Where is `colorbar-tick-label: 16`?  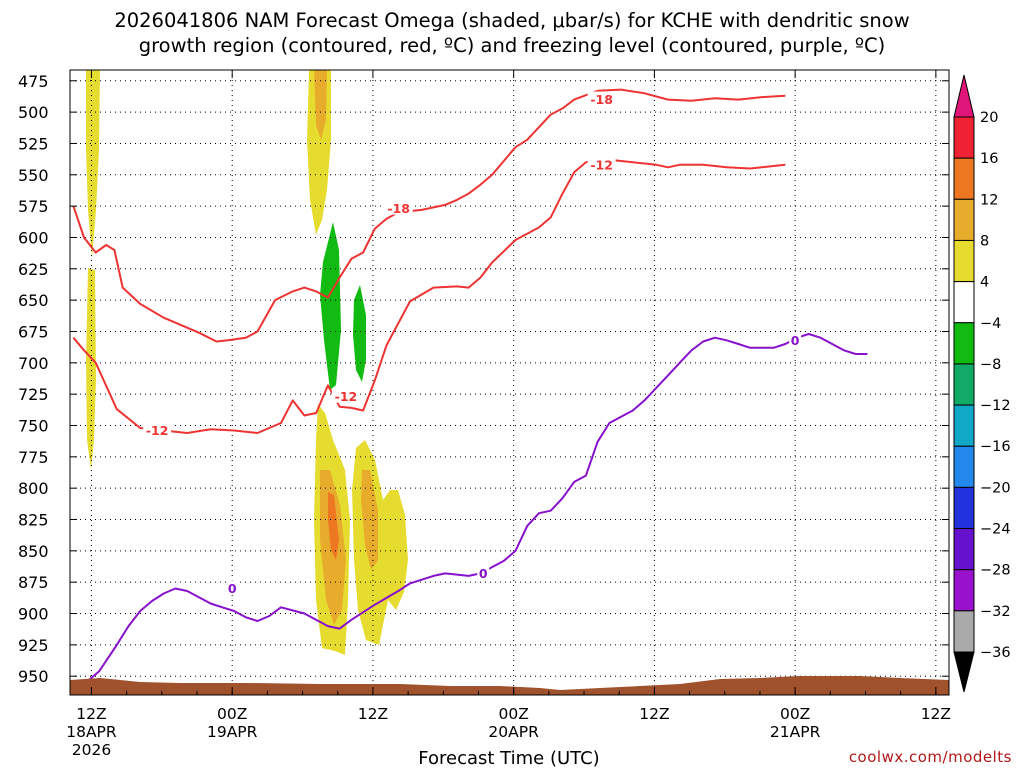
colorbar-tick-label: 16 is located at coordinates (989, 159).